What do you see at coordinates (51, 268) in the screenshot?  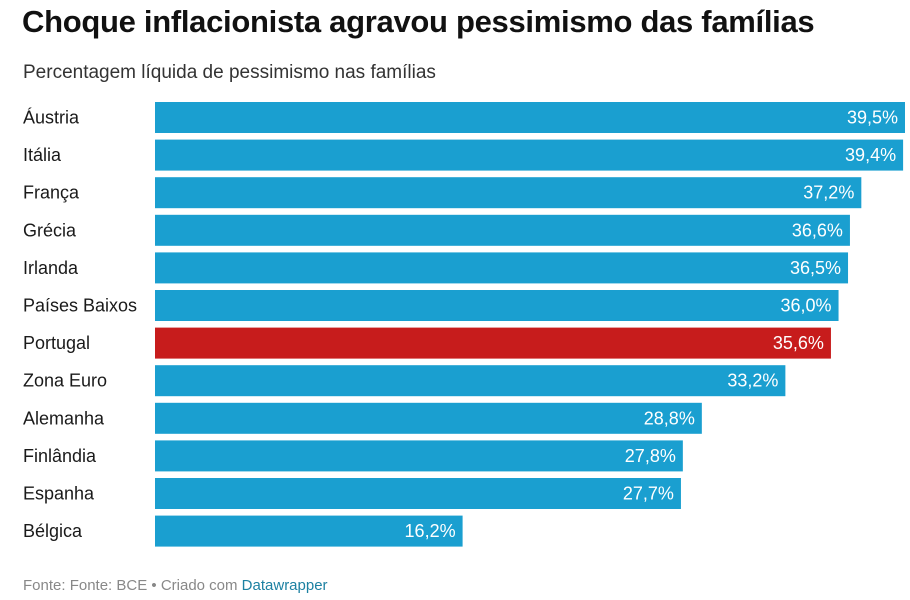 I see `category-label-irlanda: Irlanda` at bounding box center [51, 268].